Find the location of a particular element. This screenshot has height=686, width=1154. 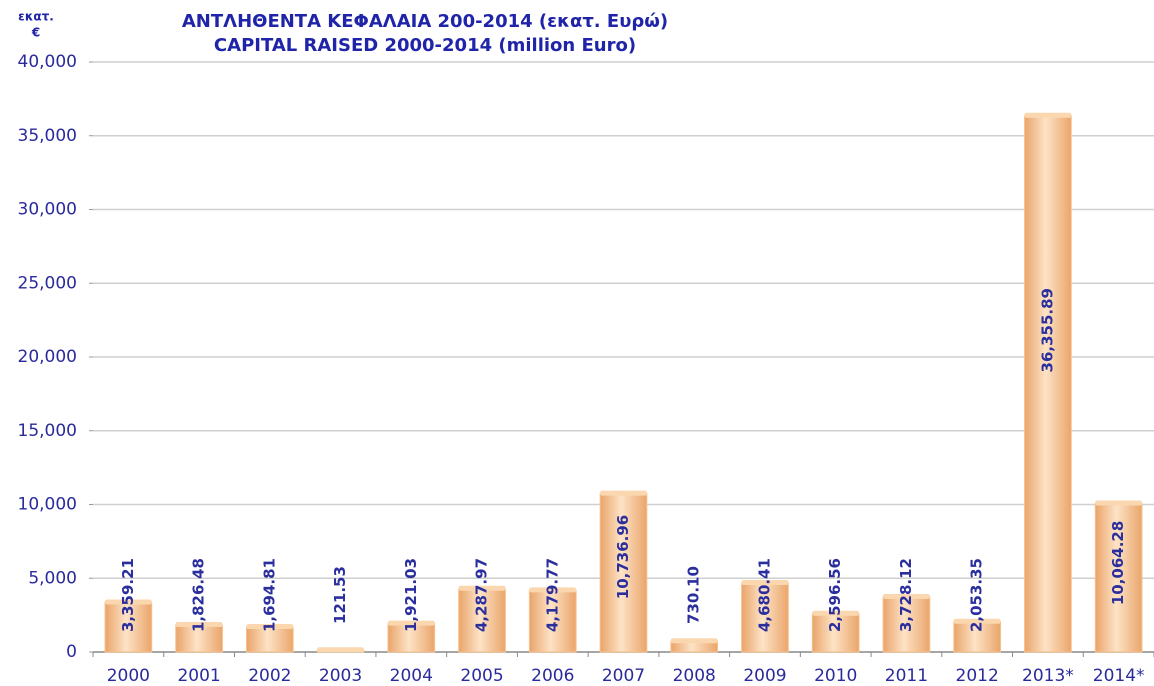

x-tick-label: 2001 is located at coordinates (198, 676).